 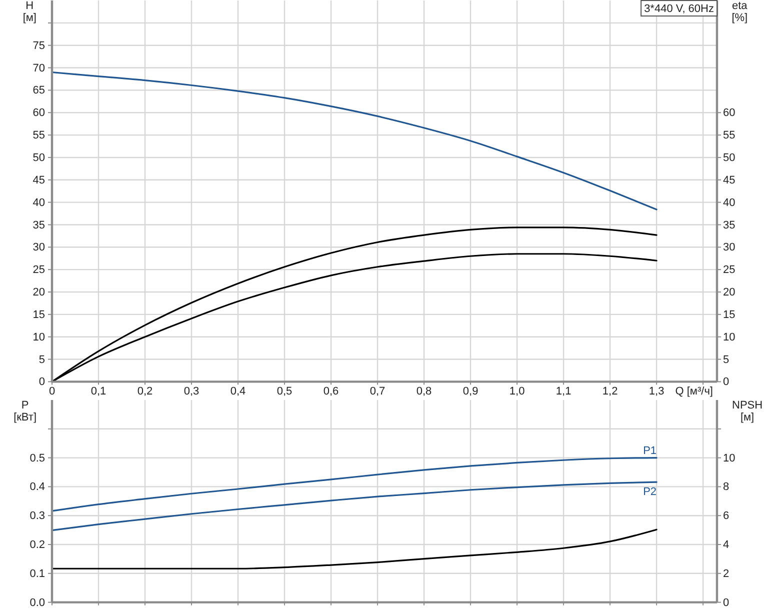 I want to click on y2-axis-title: eta [%], so click(x=740, y=12).